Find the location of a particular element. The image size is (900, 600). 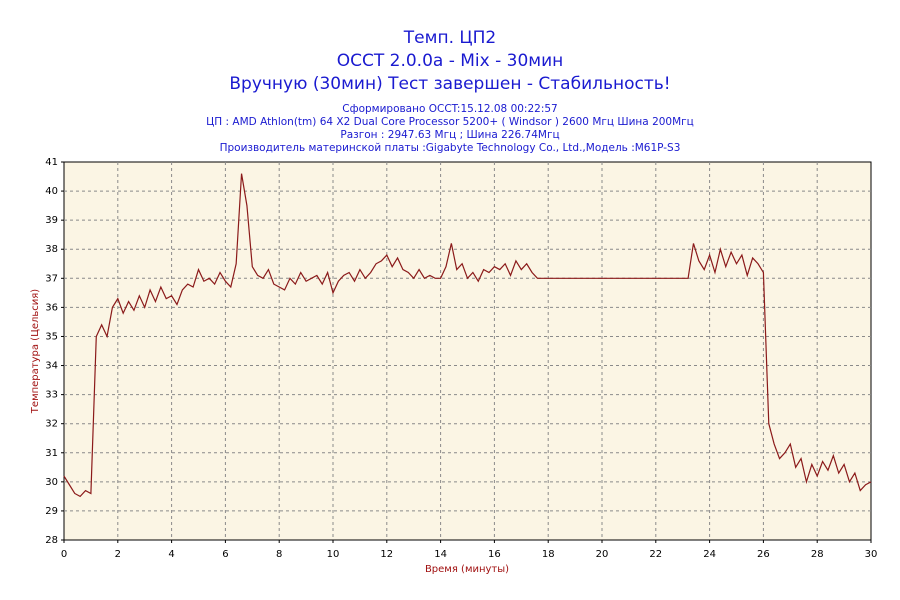

x-tick-label: 24 is located at coordinates (709, 554).